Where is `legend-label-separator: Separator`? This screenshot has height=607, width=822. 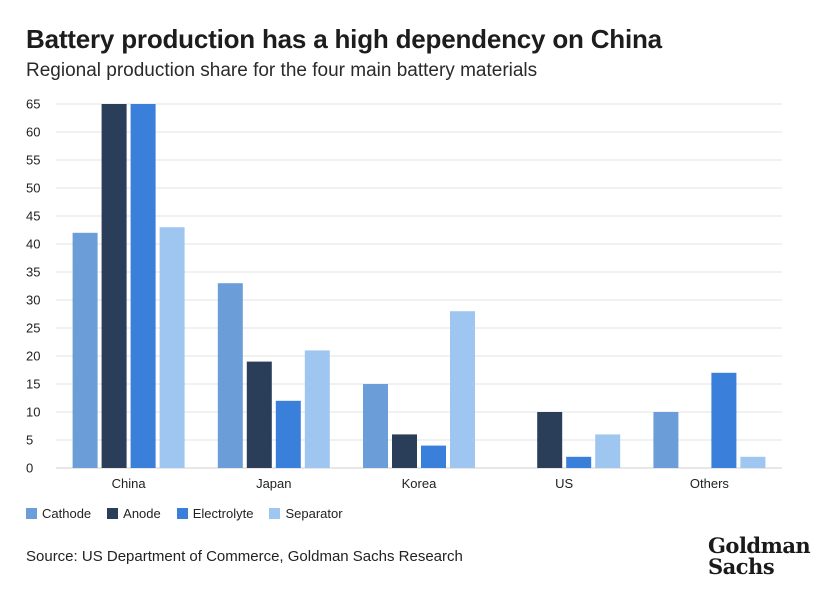
legend-label-separator: Separator is located at coordinates (314, 513).